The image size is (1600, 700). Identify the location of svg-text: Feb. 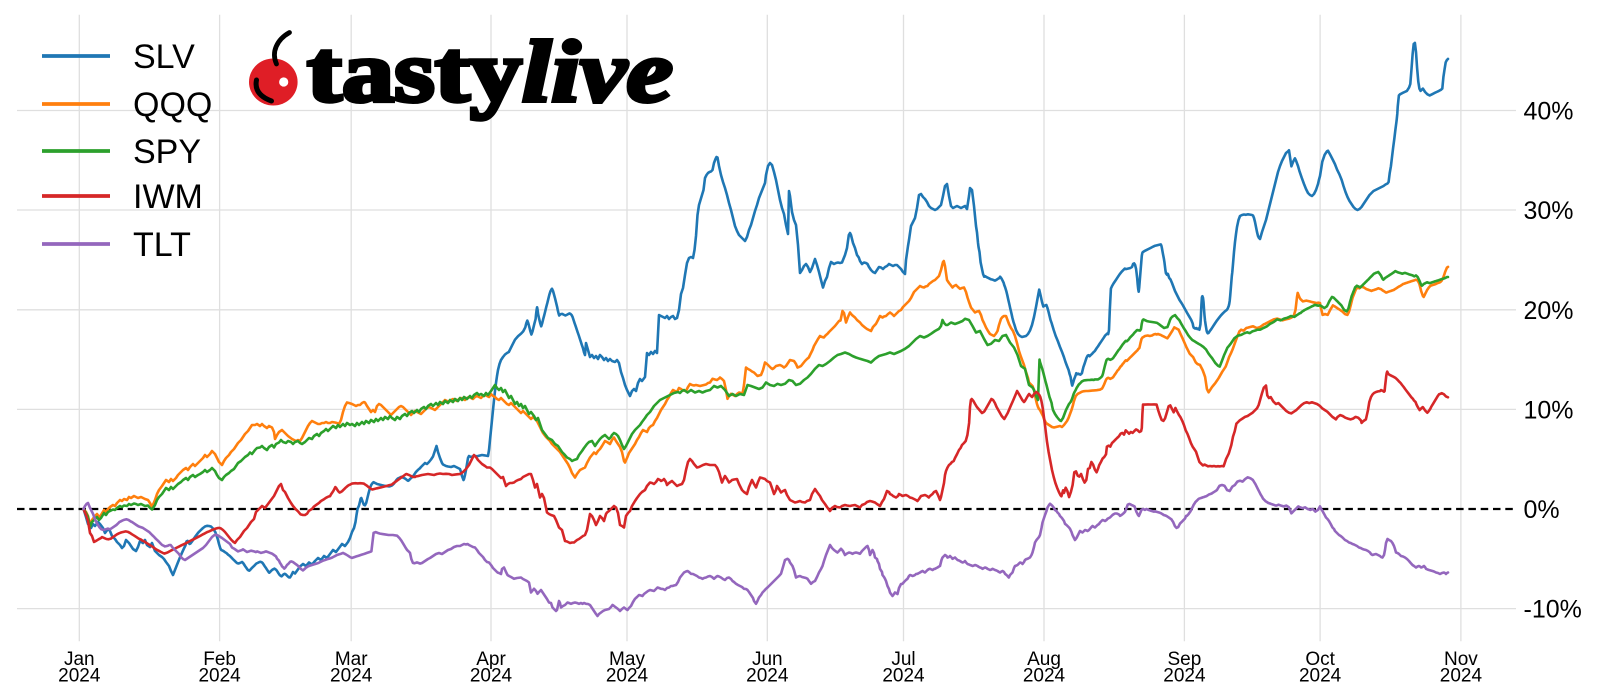
(219, 659).